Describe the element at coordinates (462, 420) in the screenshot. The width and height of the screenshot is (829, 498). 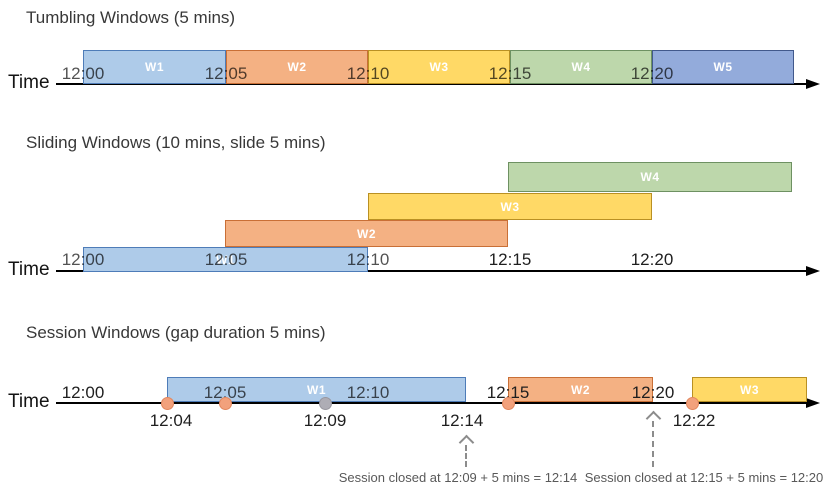
I see `event-time-label: 12:14` at that location.